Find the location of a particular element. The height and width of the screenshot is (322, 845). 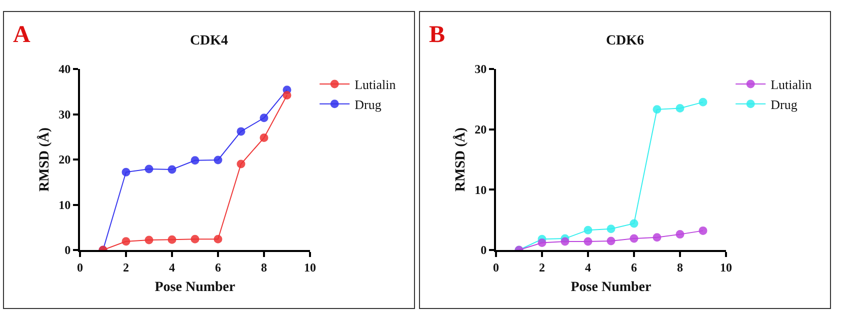

text: B is located at coordinates (437, 35).